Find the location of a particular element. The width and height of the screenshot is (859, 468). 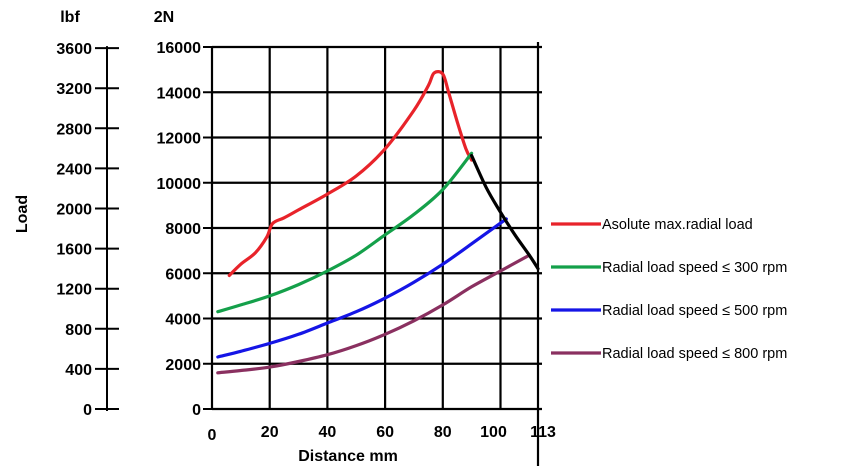

x-tick-label: 113 is located at coordinates (543, 432).